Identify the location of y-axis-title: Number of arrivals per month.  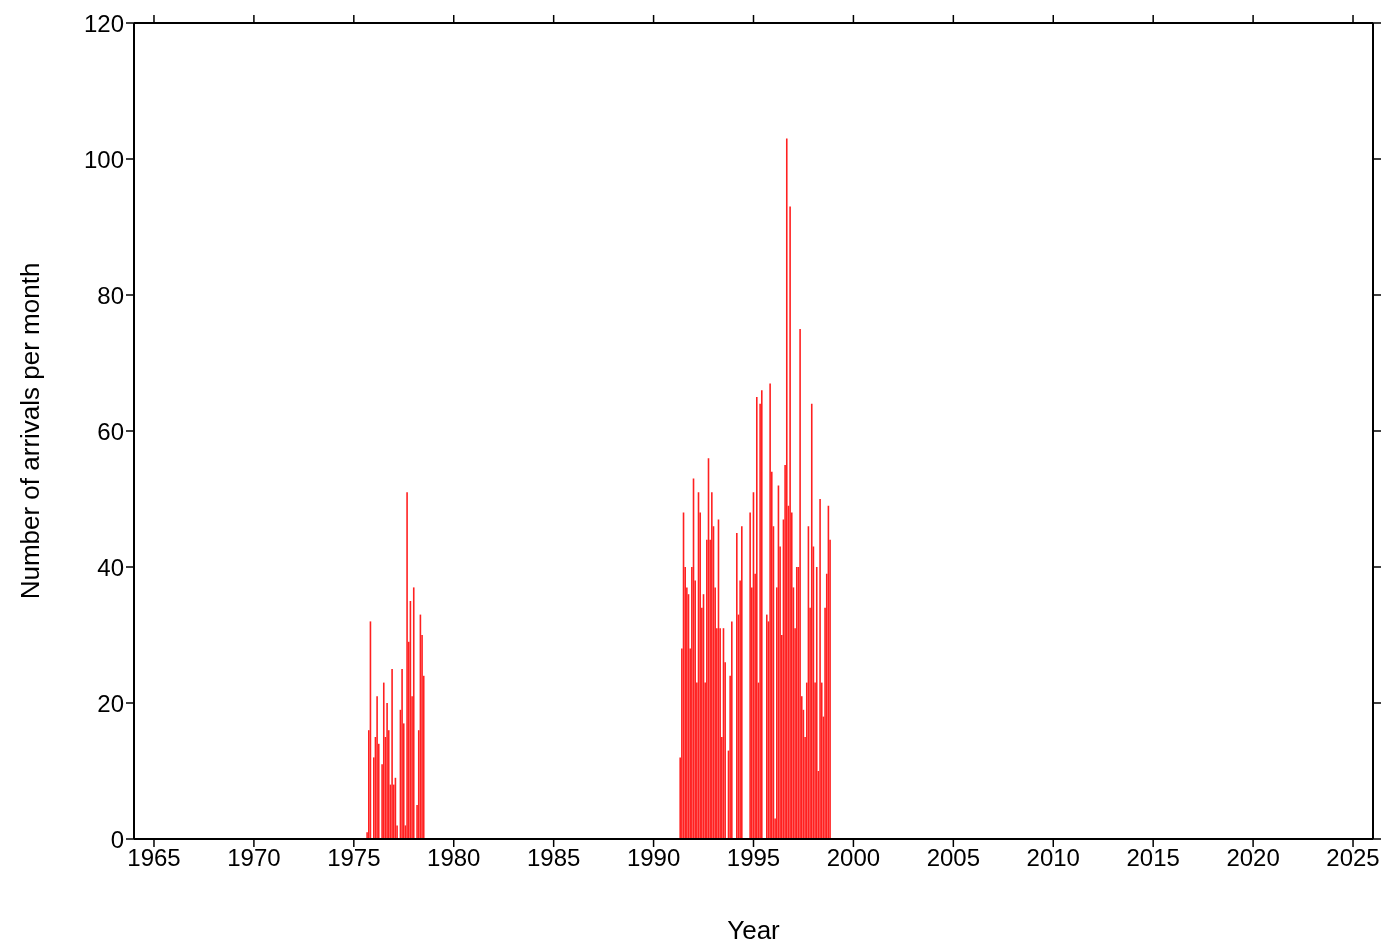
(30, 431).